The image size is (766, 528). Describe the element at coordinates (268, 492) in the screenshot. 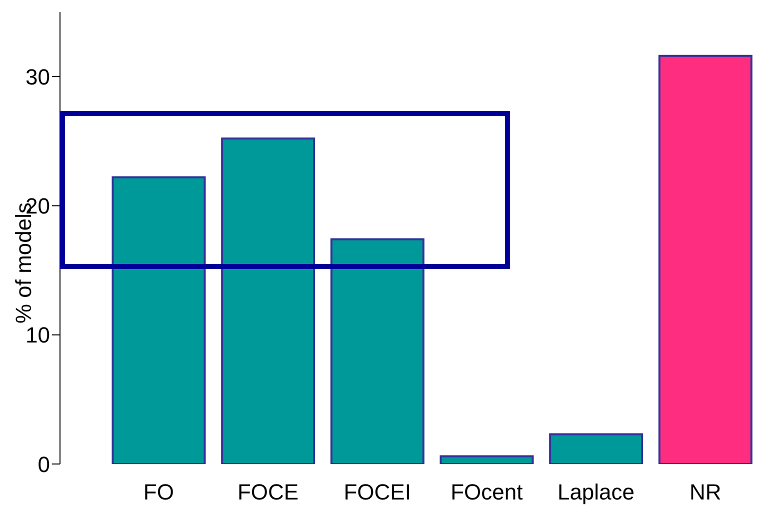

I see `x-tick-label: FOCE` at that location.